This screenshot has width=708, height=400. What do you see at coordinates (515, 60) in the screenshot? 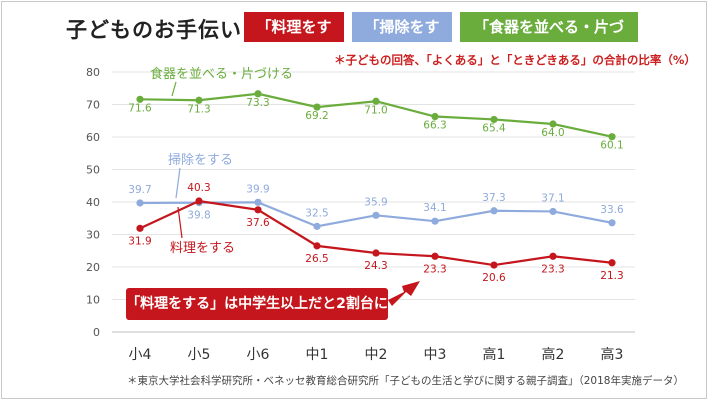
I see `chart-note: ＊子どもの回答、「よくある」と「ときどきある」の合計の比率（%）` at bounding box center [515, 60].